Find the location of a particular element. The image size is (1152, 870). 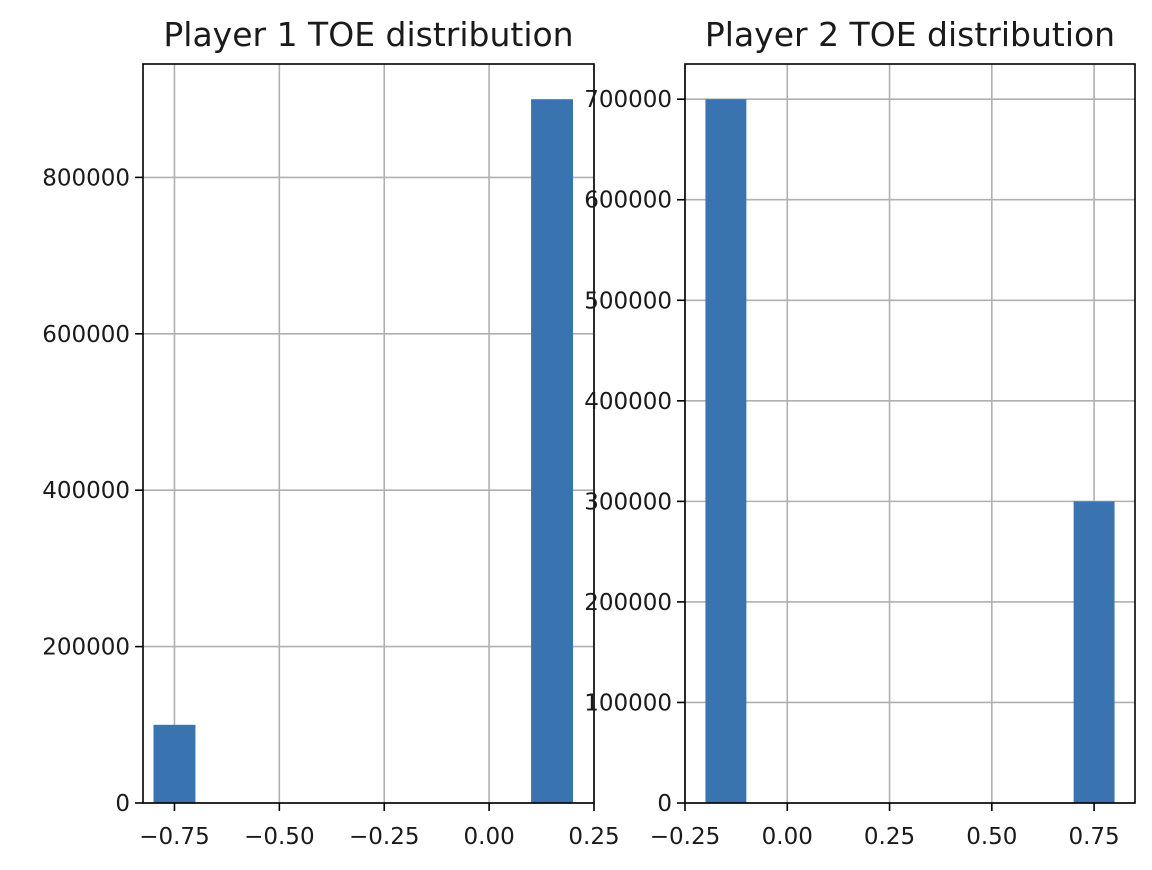

x-tick-label: −0.50 is located at coordinates (279, 837).